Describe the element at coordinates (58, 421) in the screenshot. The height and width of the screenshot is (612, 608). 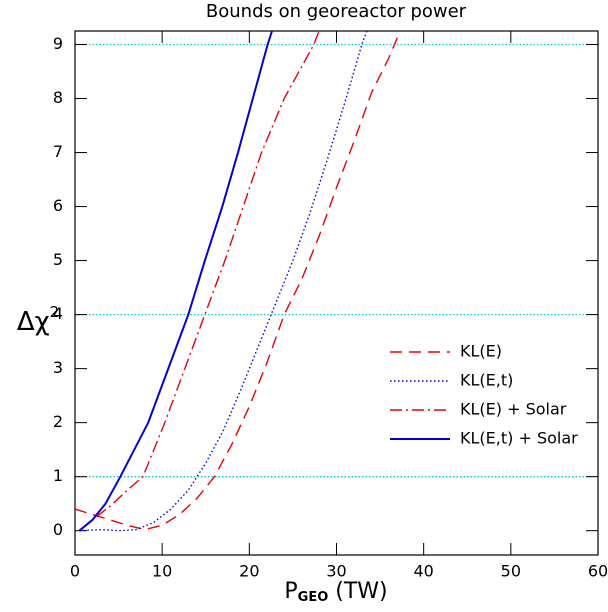
I see `y-tick-label: 2` at that location.